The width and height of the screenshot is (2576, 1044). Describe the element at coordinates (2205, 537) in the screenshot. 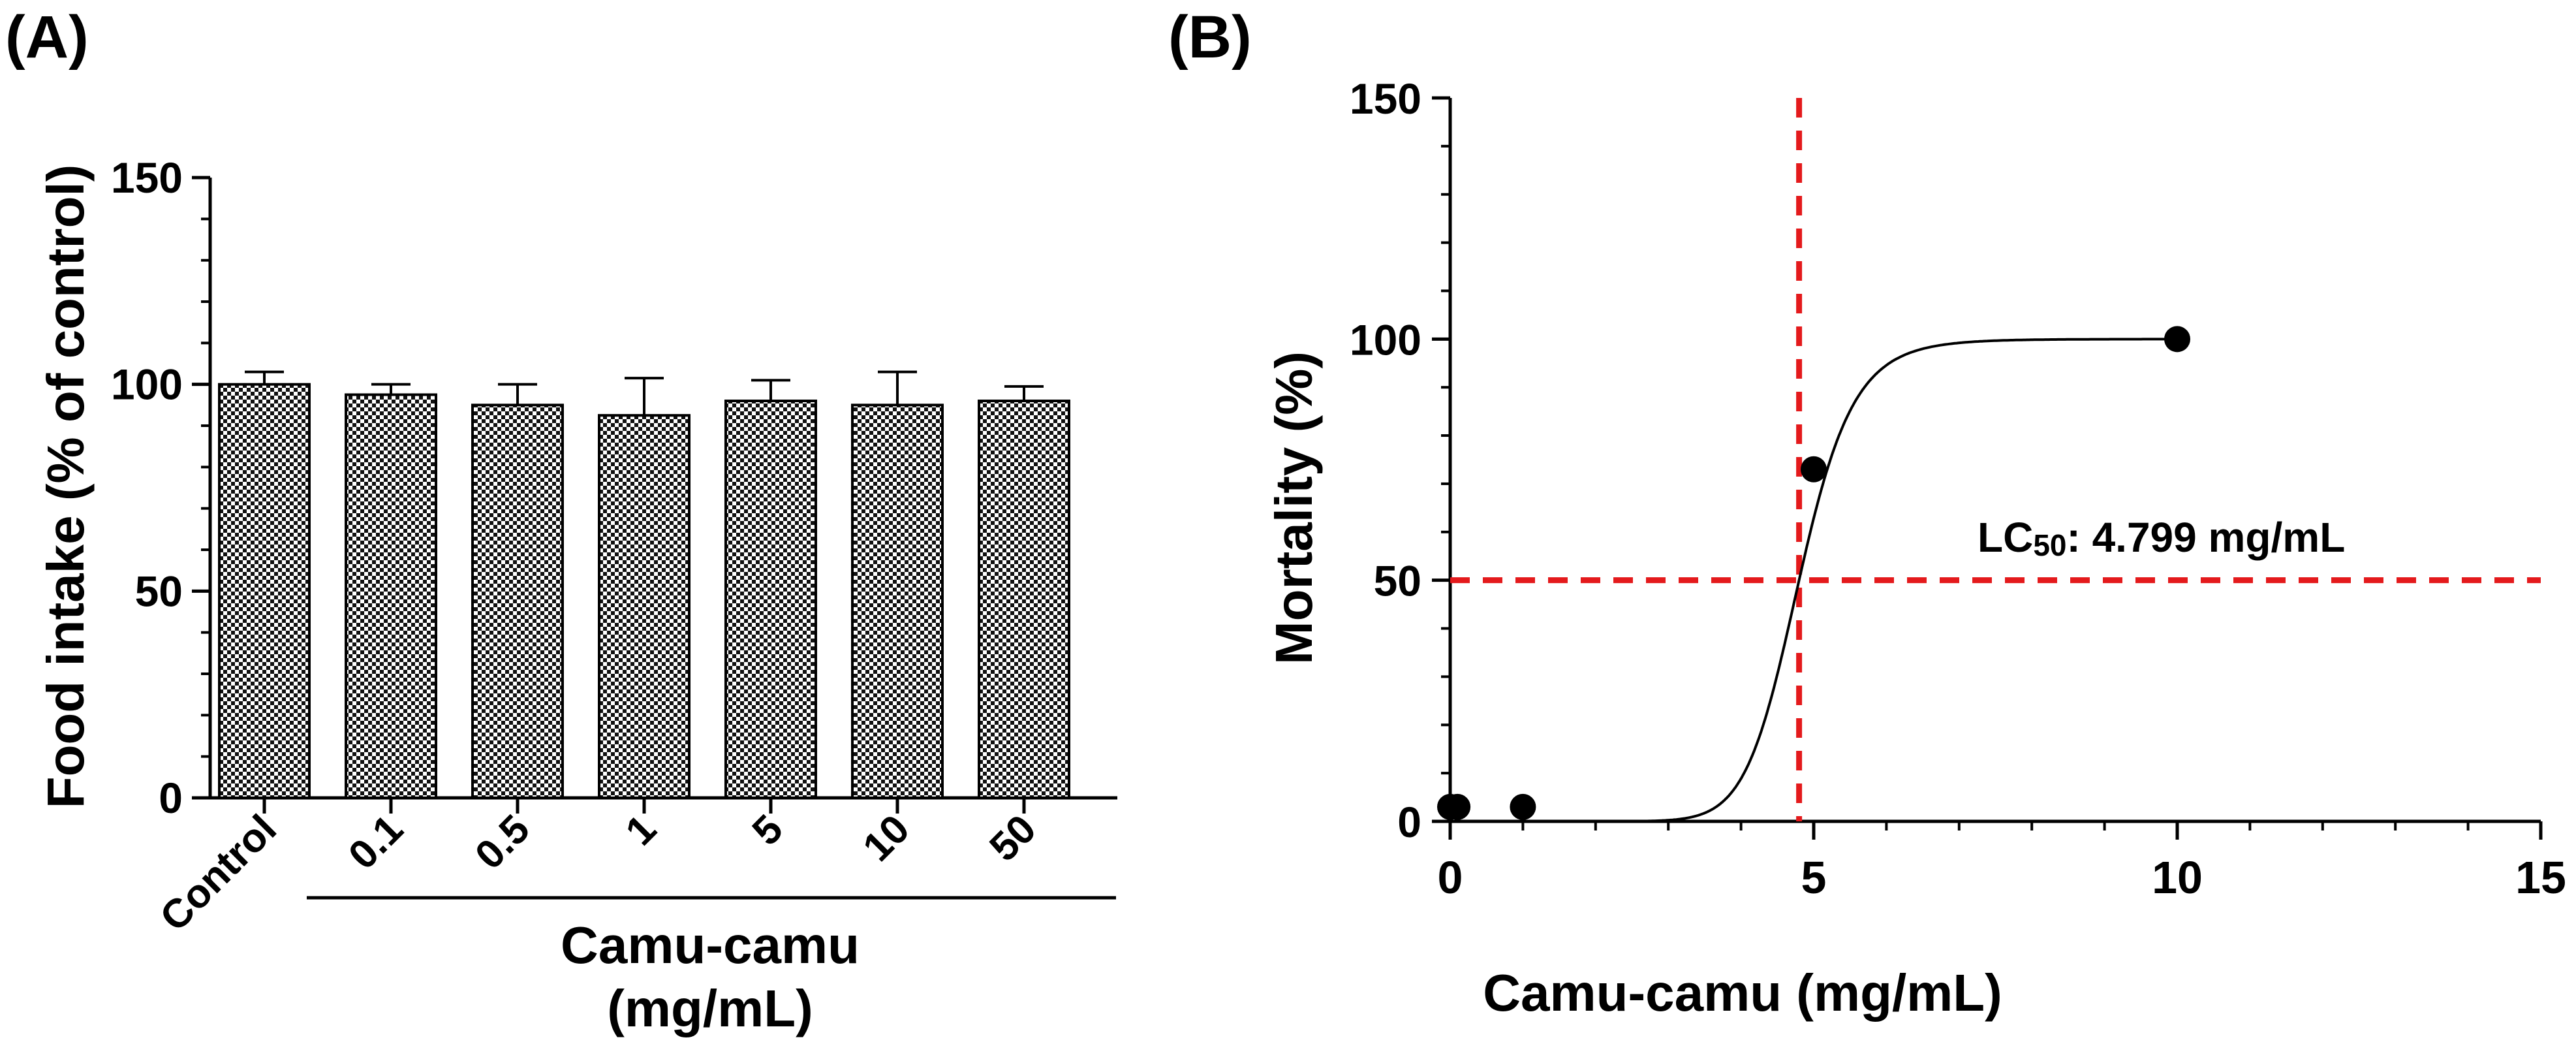

I see `lc50-value: : 4.799 mg/mL` at that location.